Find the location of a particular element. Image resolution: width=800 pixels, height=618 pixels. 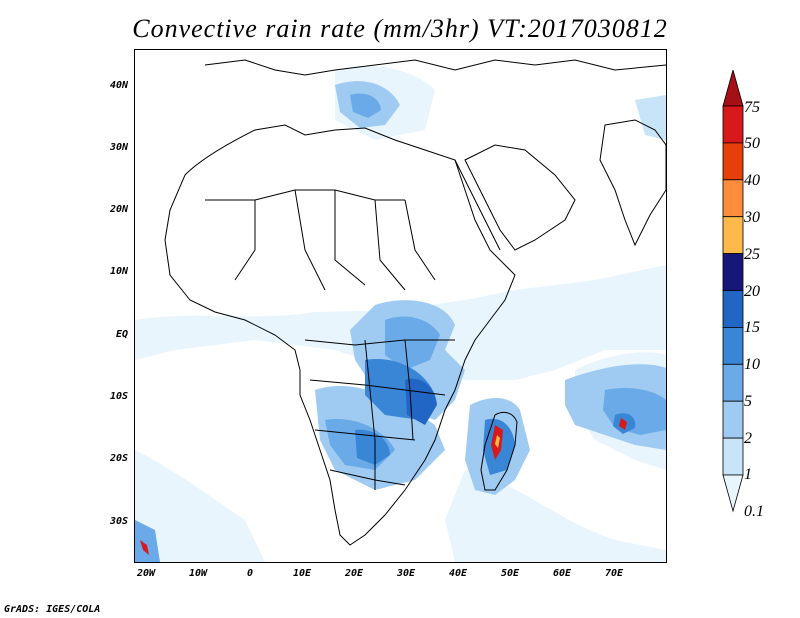

colorbar is located at coordinates (733, 291).